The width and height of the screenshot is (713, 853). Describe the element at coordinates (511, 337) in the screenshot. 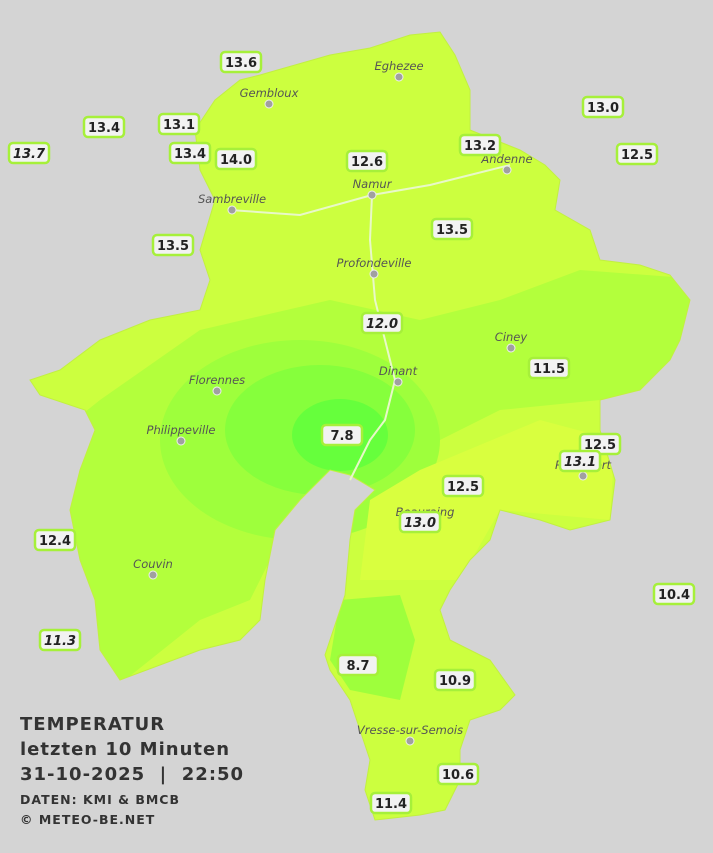

I see `town-label: Ciney` at that location.